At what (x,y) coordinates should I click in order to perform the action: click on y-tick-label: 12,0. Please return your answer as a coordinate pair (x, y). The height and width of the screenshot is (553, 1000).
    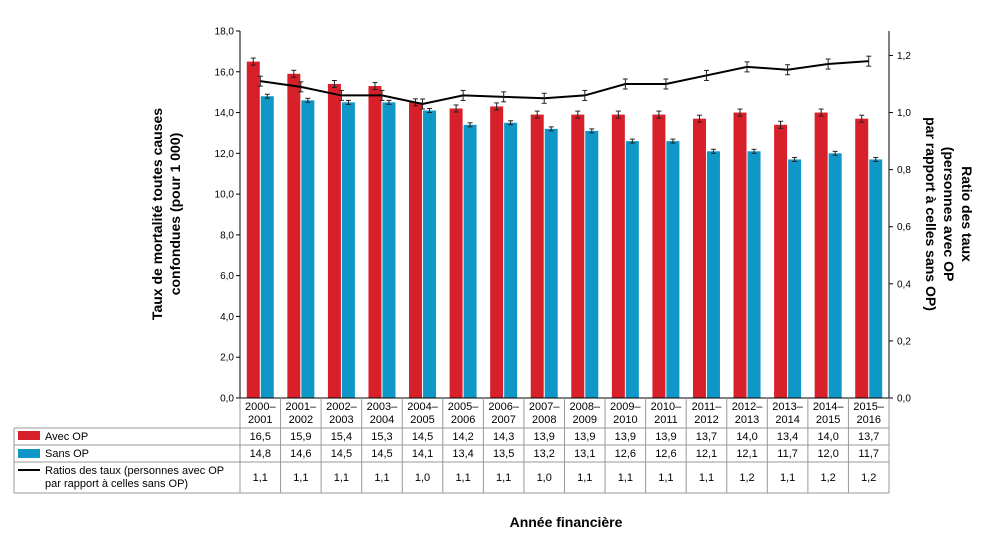
    Looking at the image, I should click on (225, 154).